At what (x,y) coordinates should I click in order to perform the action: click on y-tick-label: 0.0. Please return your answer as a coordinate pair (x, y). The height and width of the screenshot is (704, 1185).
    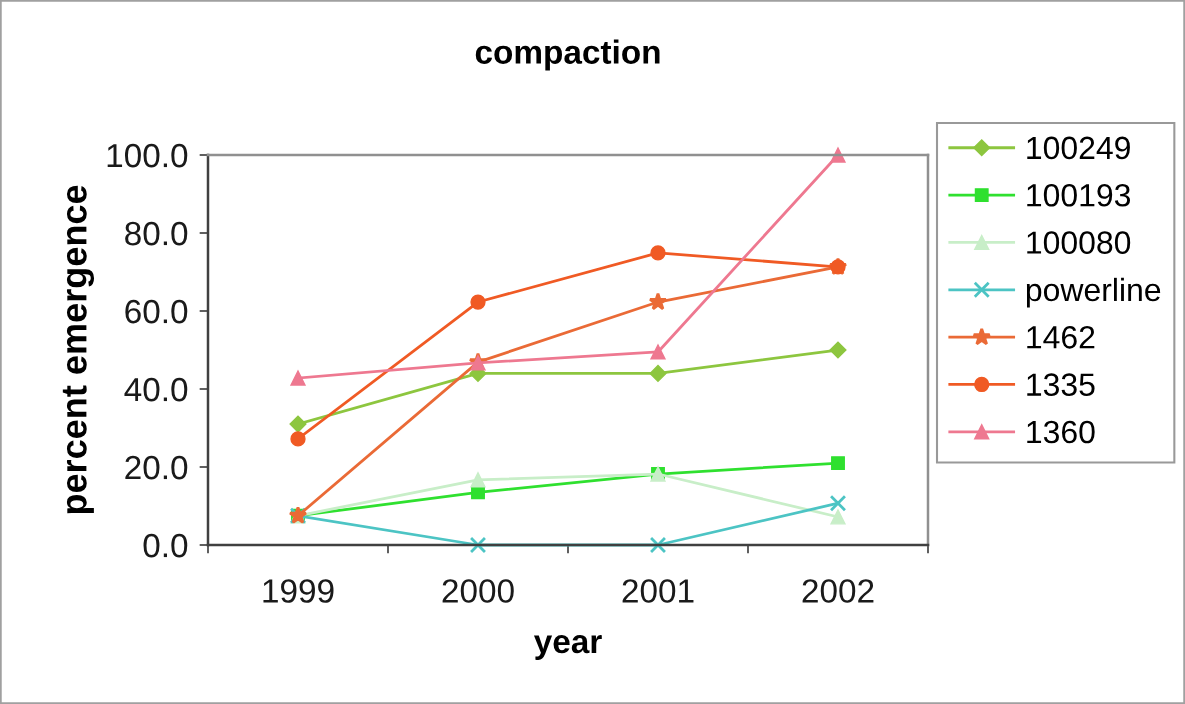
    Looking at the image, I should click on (165, 545).